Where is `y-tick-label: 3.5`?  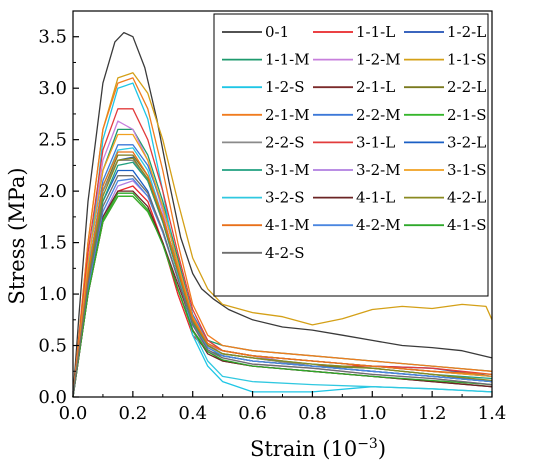
y-tick-label: 3.5 is located at coordinates (52, 37).